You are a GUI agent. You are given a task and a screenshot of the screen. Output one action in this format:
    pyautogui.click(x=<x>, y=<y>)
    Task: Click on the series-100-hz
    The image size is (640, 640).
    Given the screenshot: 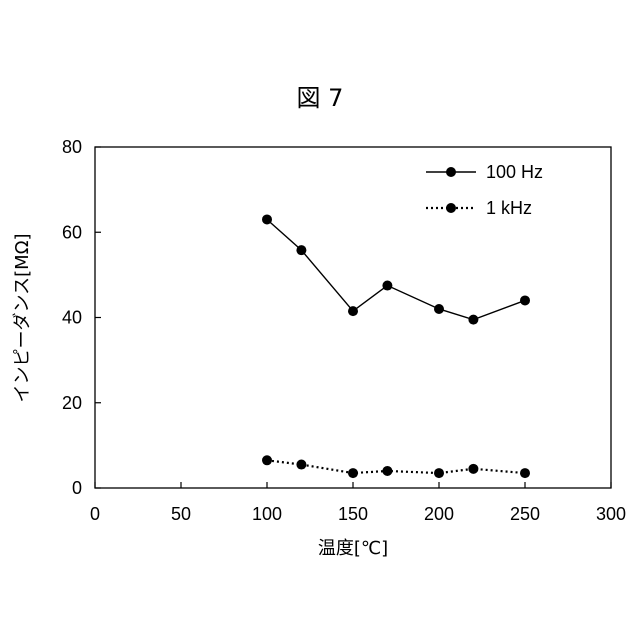 What is the action you would take?
    pyautogui.click(x=396, y=269)
    